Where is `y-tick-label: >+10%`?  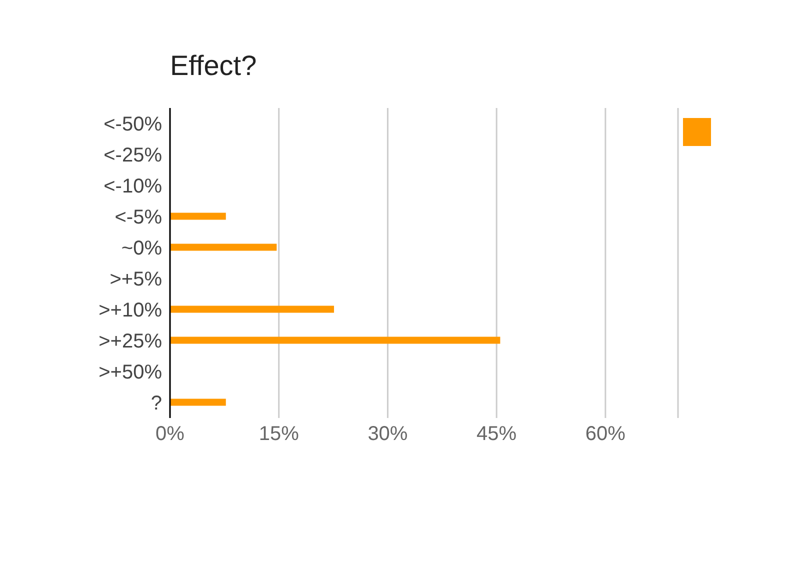 y-tick-label: >+10% is located at coordinates (130, 311).